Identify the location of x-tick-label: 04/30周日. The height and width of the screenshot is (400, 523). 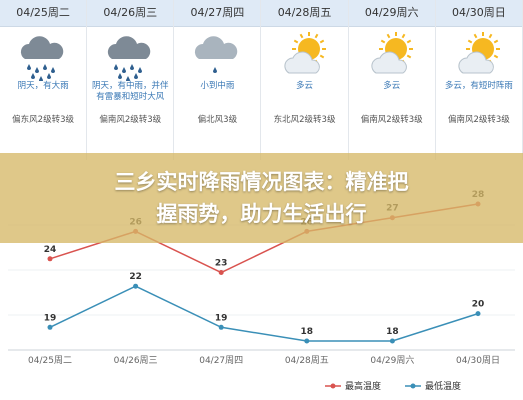
(478, 360).